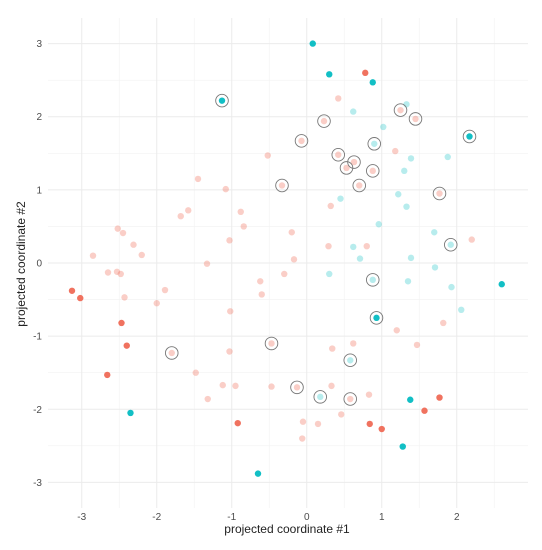 The image size is (542, 550). What do you see at coordinates (37, 410) in the screenshot?
I see `y-tick-label: -2` at bounding box center [37, 410].